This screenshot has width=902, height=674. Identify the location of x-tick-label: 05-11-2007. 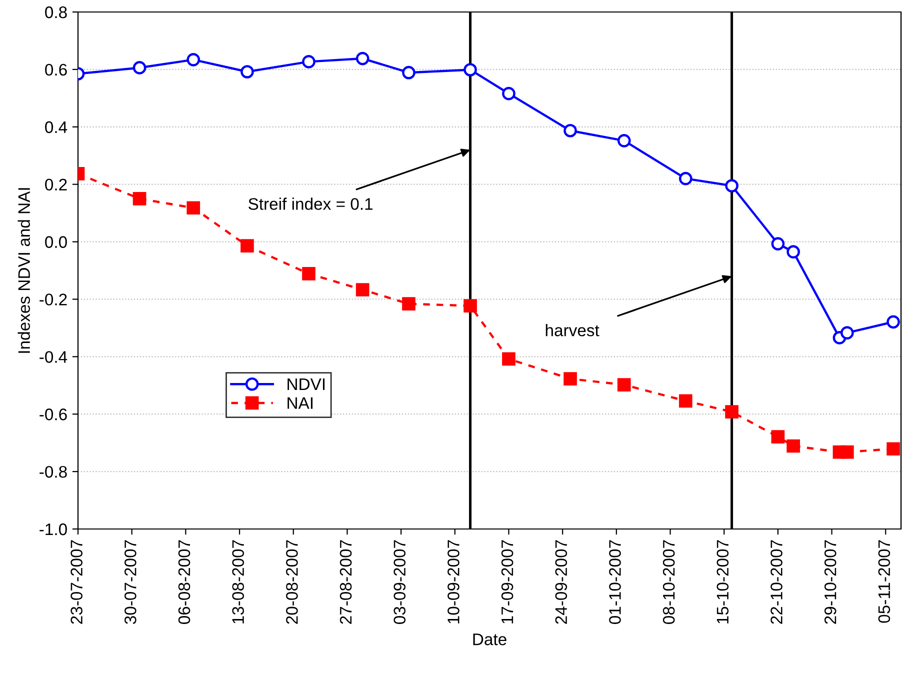
(884, 581).